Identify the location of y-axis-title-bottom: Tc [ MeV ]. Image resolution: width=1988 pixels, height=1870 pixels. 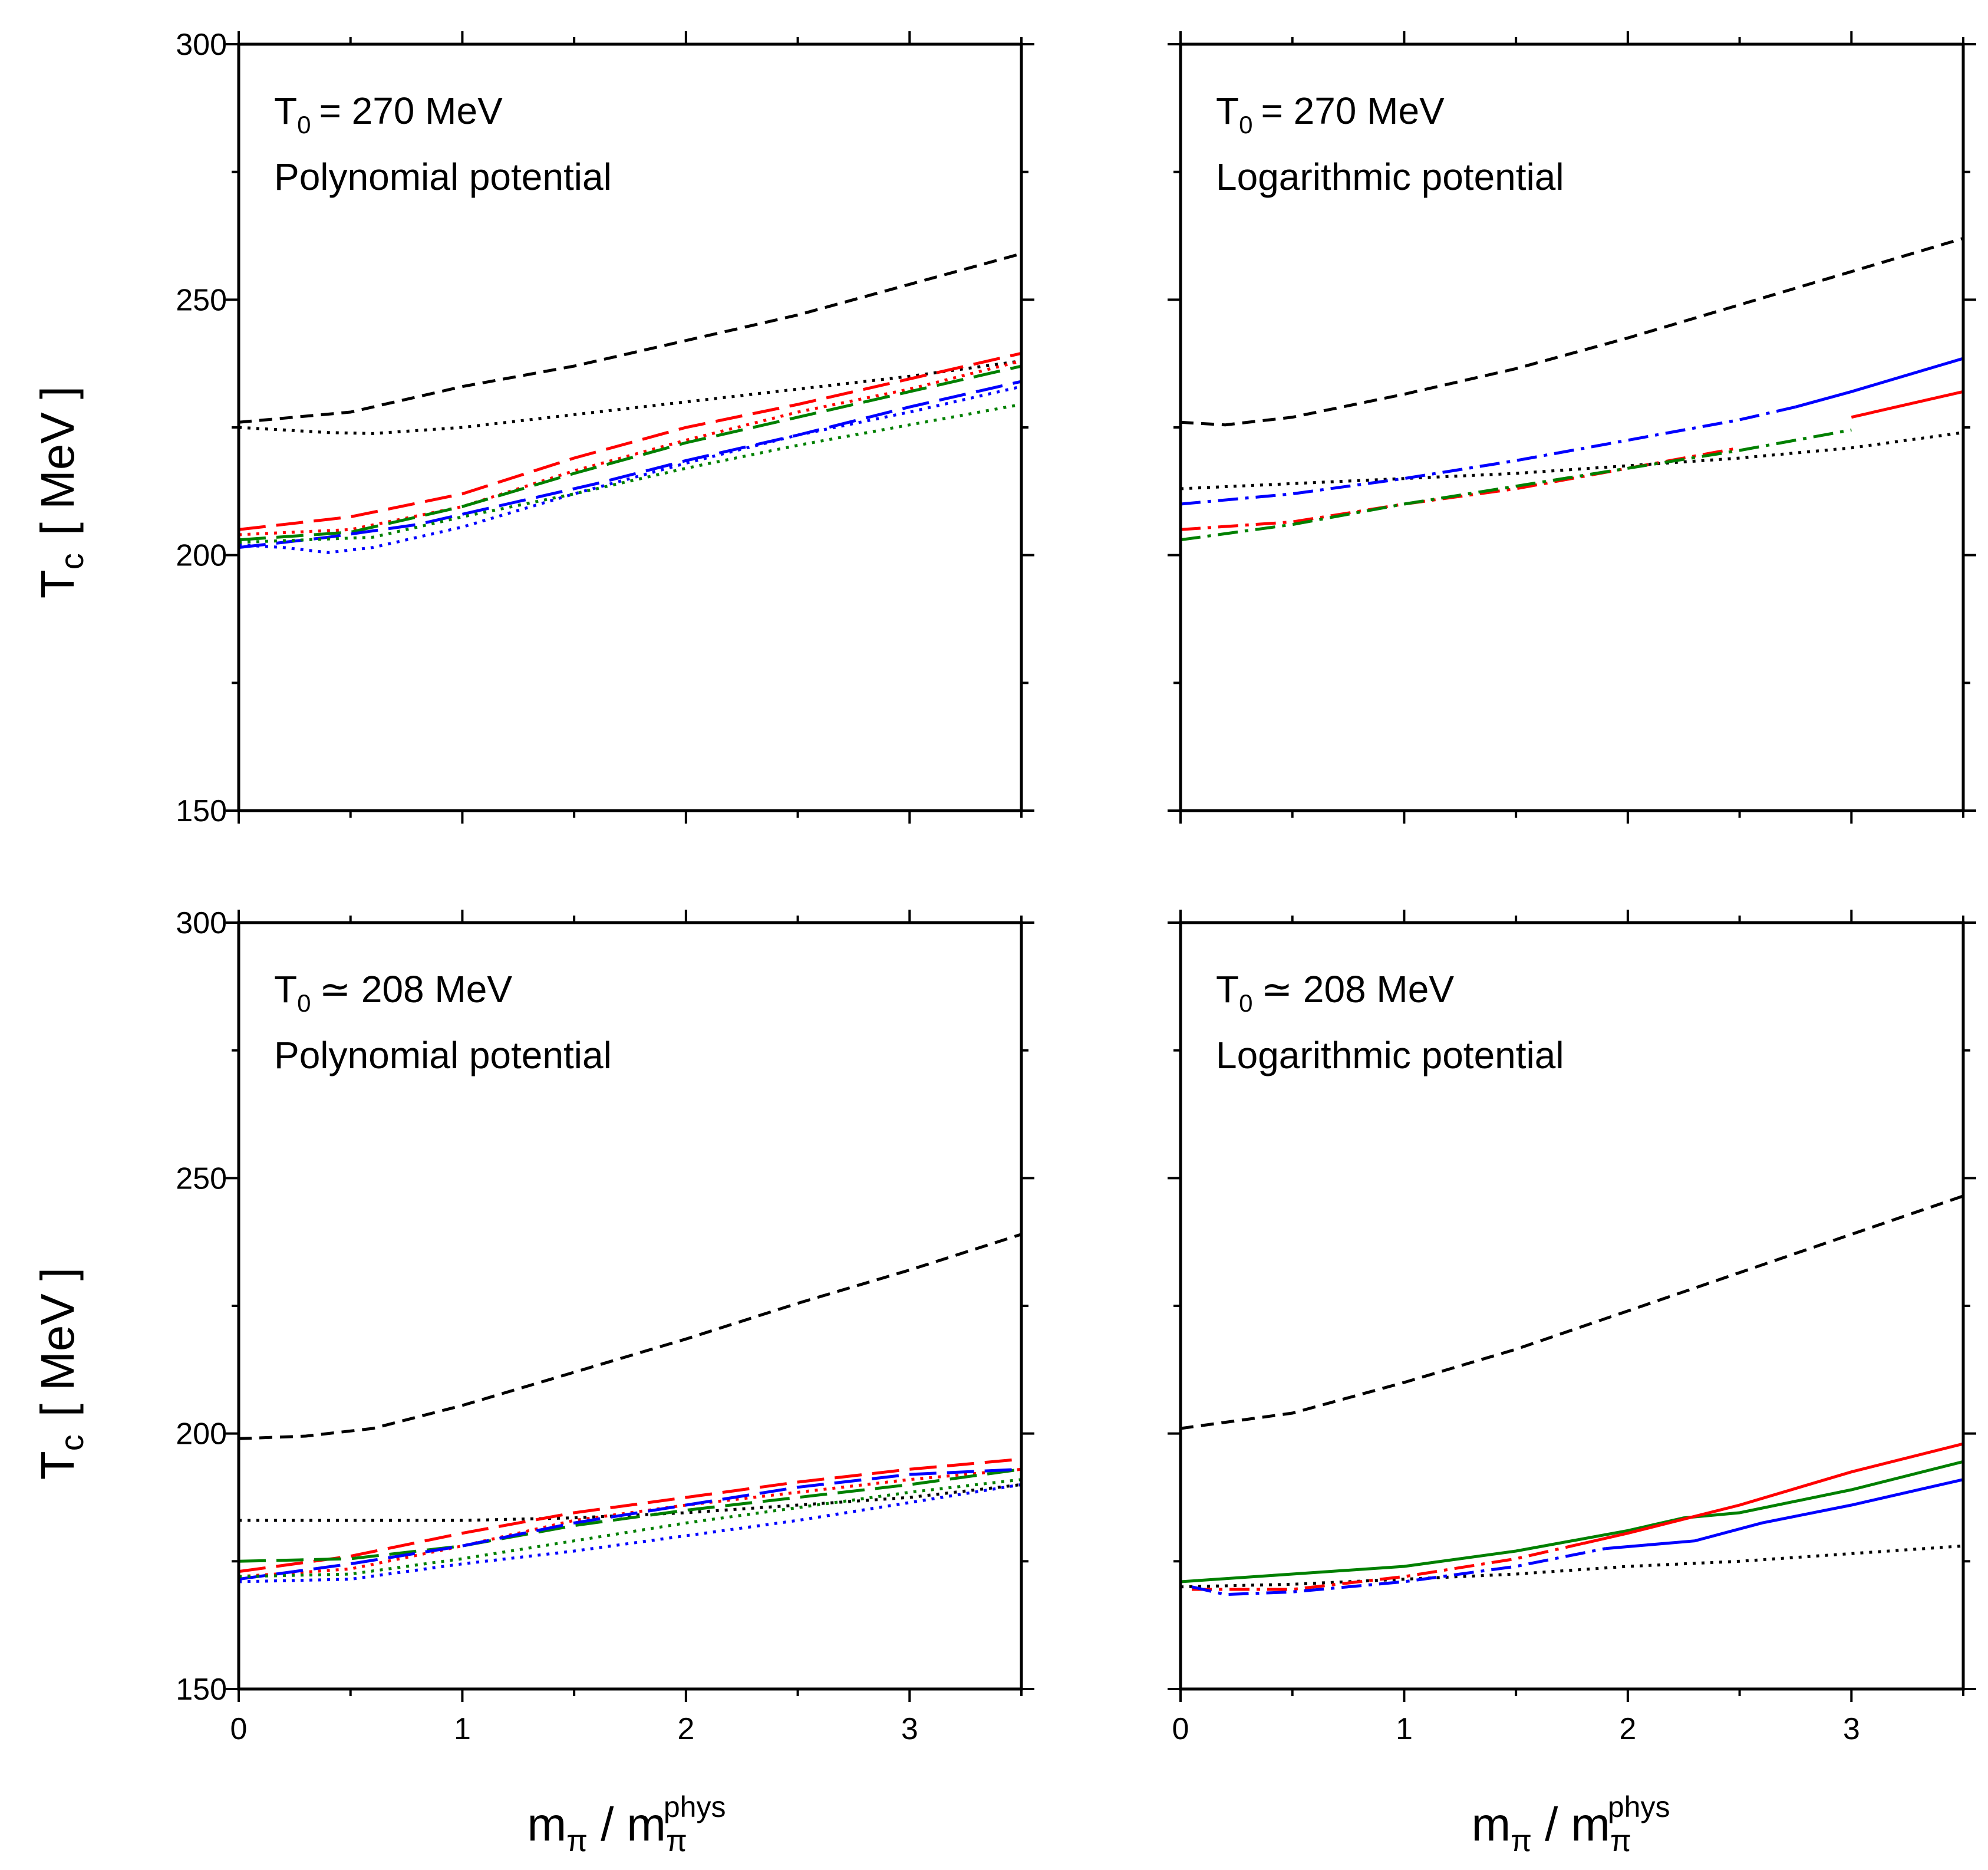
(60, 1373).